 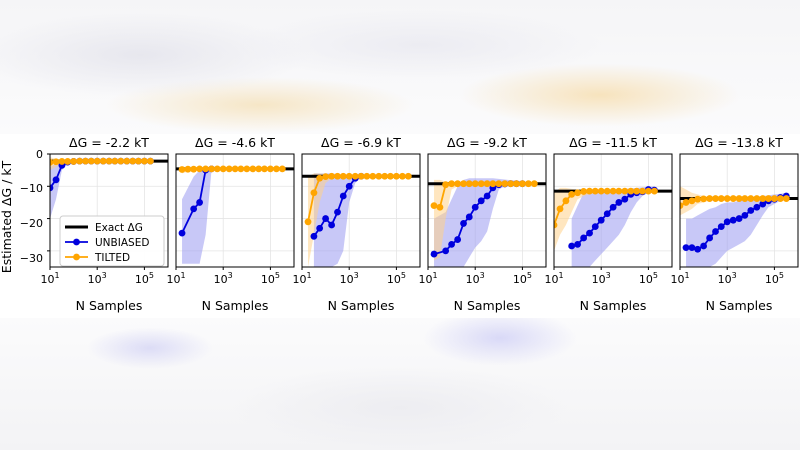 I want to click on legend-swatch-marker, so click(x=76, y=242).